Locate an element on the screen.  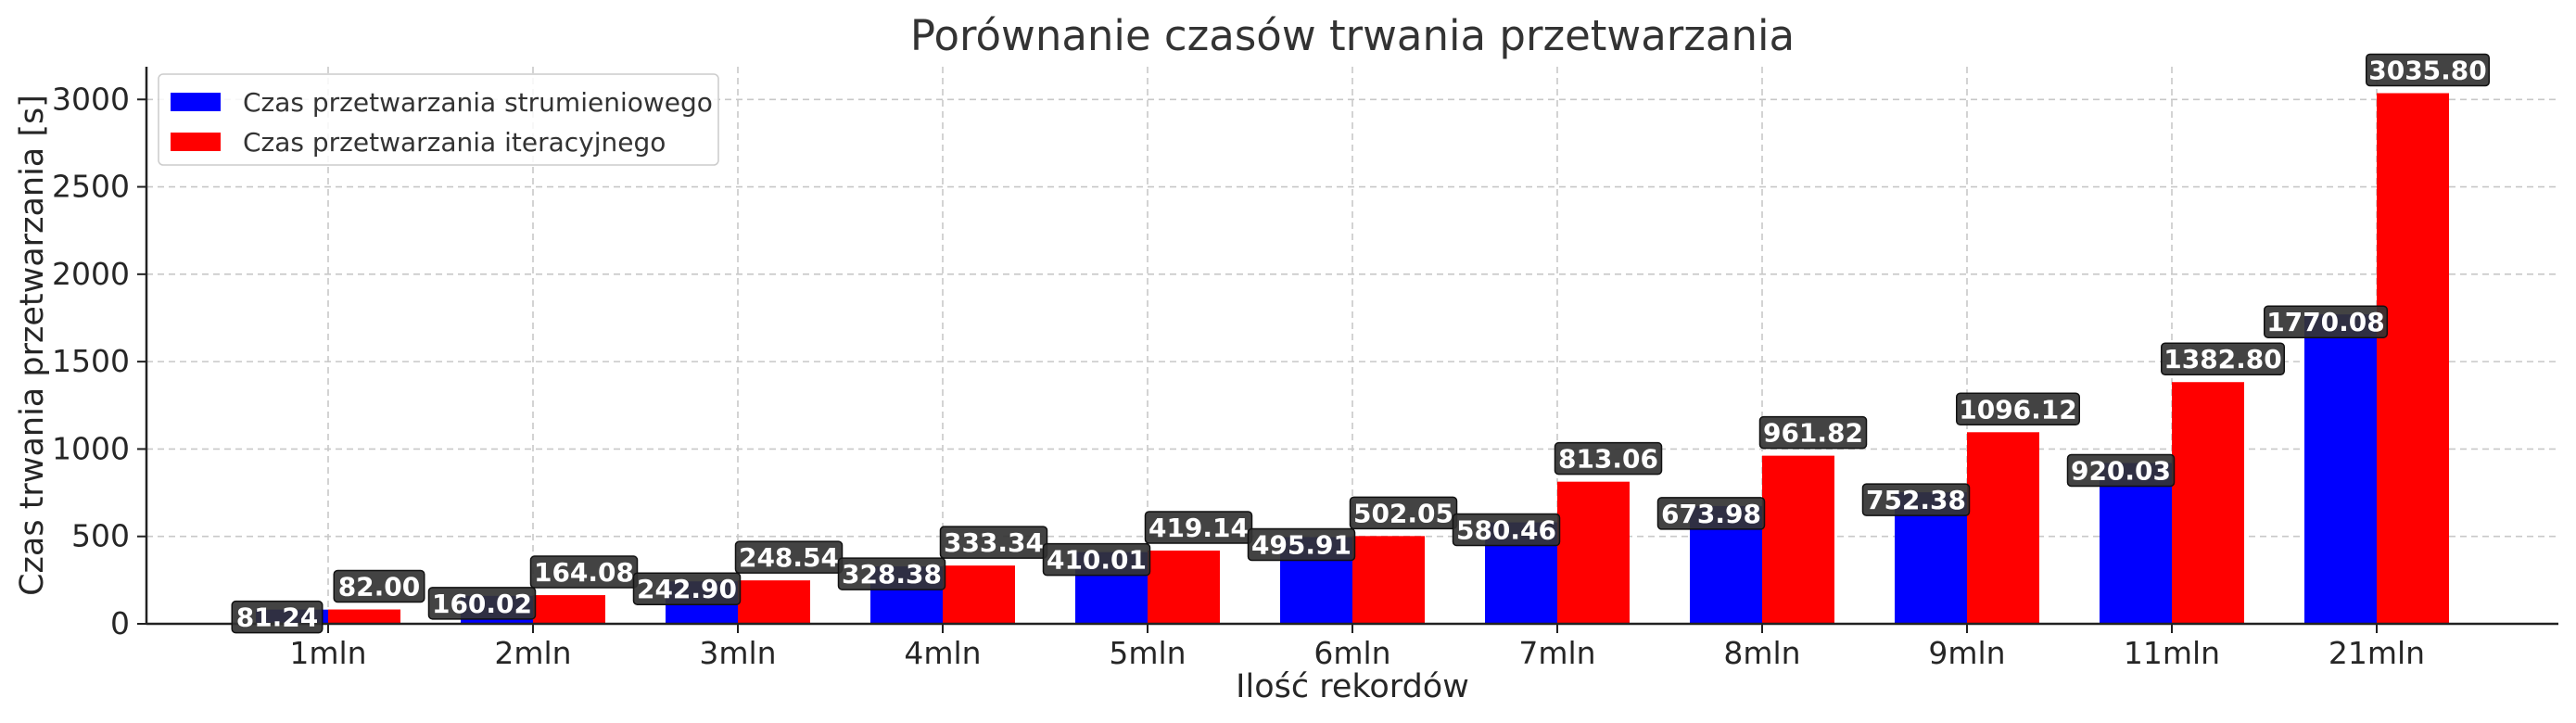
data-label: 82.00 is located at coordinates (379, 586).